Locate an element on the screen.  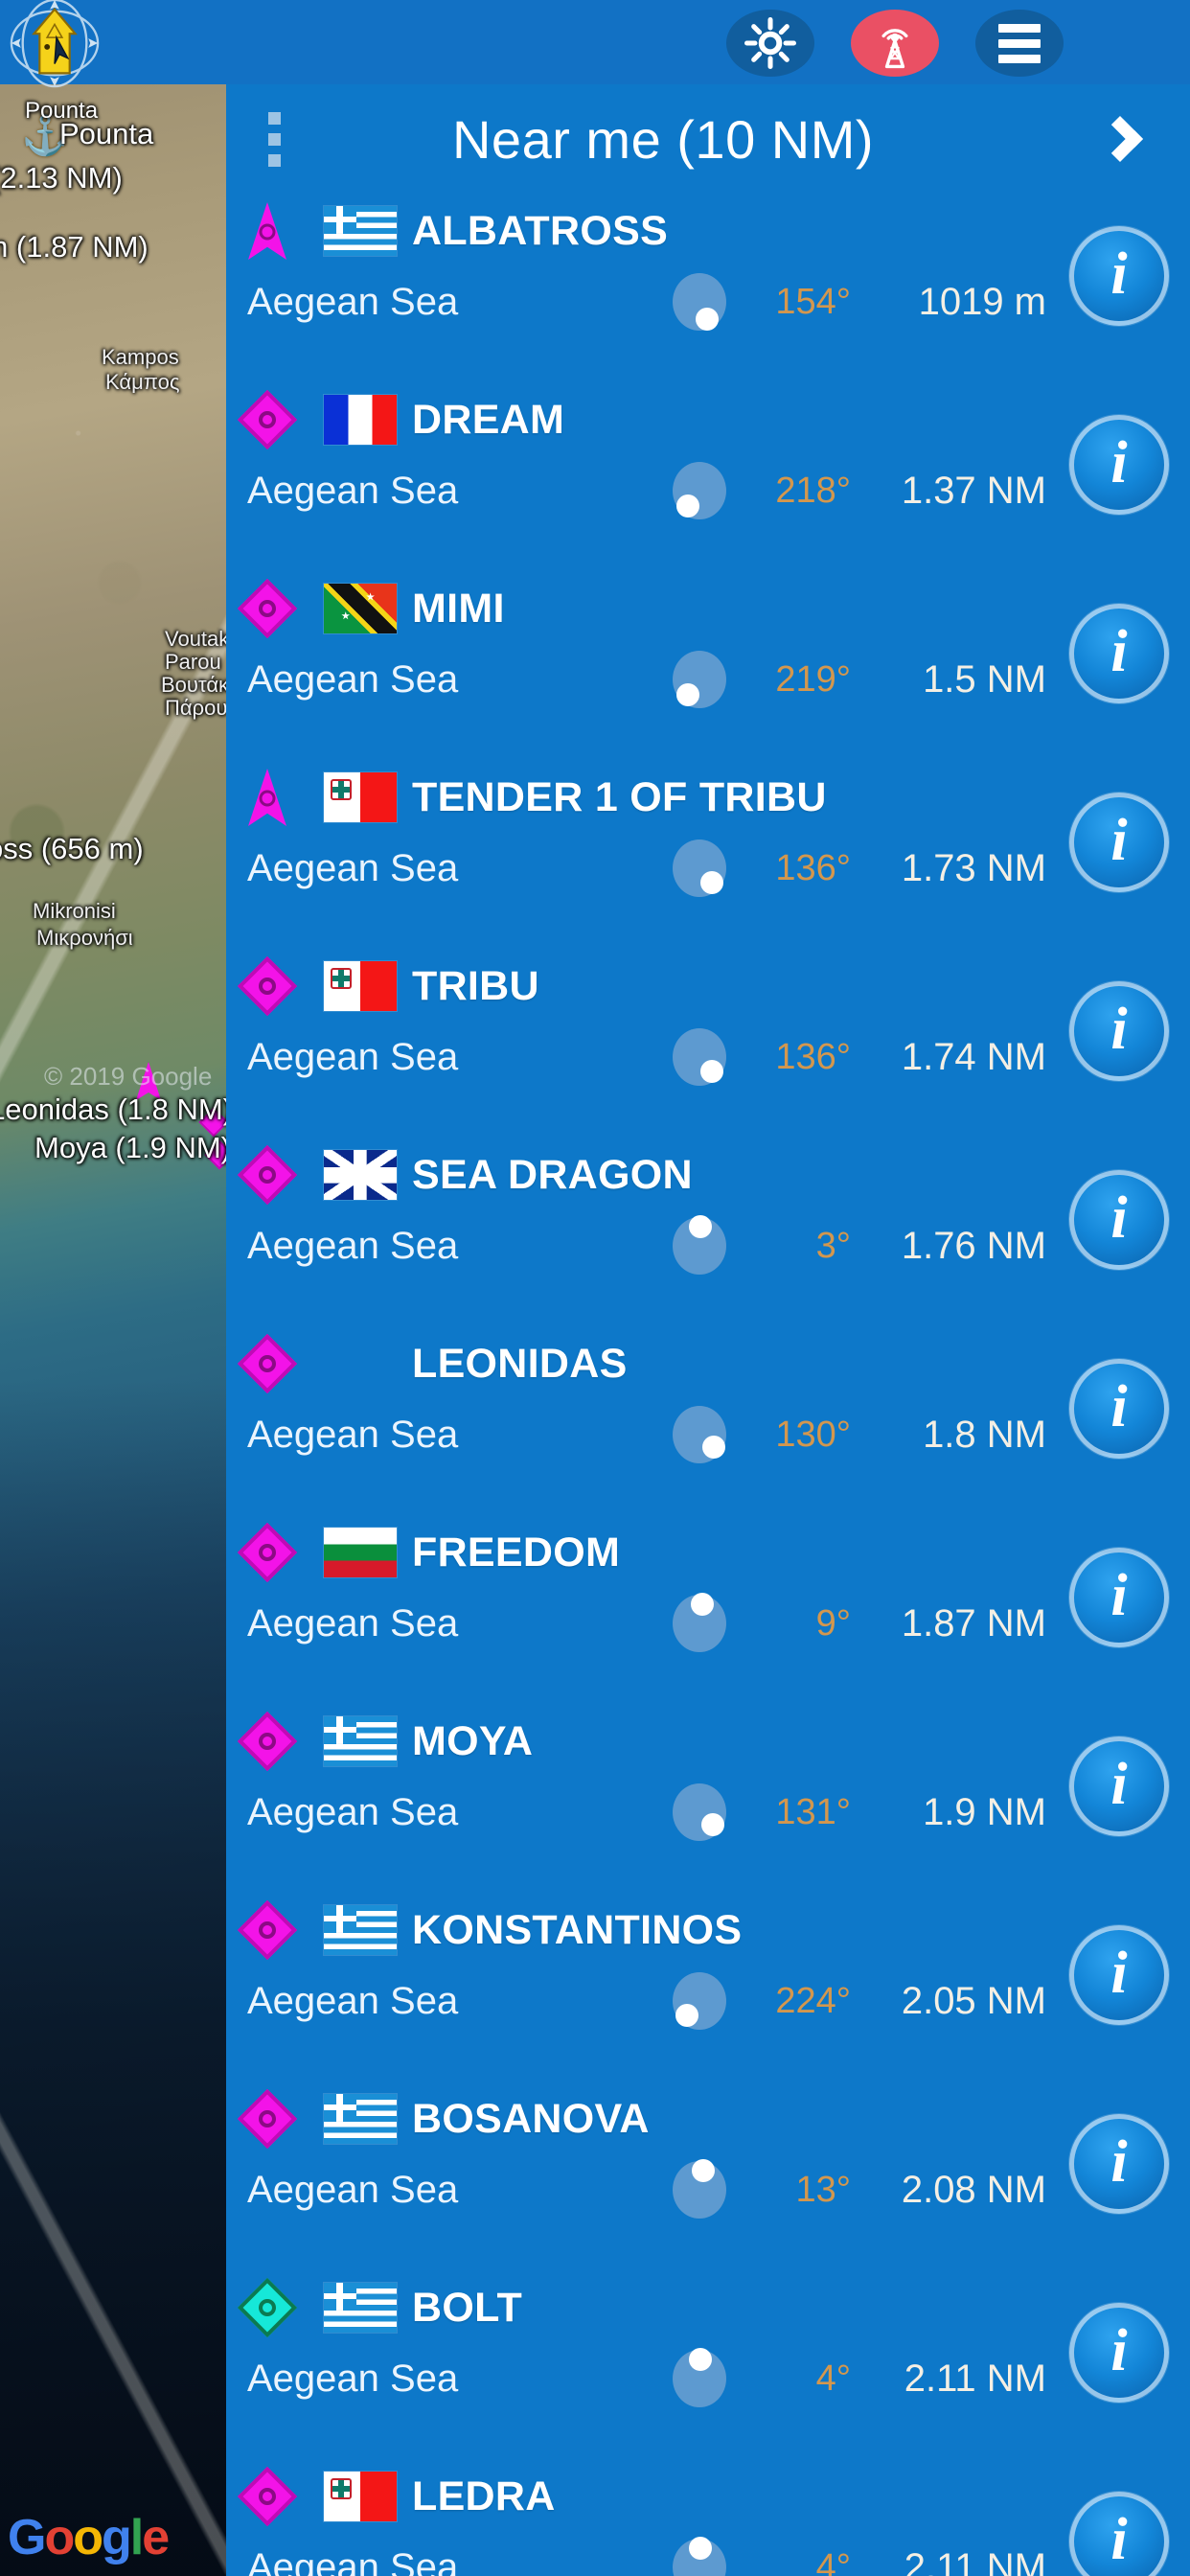
vessel-row-primary: DREAM is located at coordinates (395, 420).